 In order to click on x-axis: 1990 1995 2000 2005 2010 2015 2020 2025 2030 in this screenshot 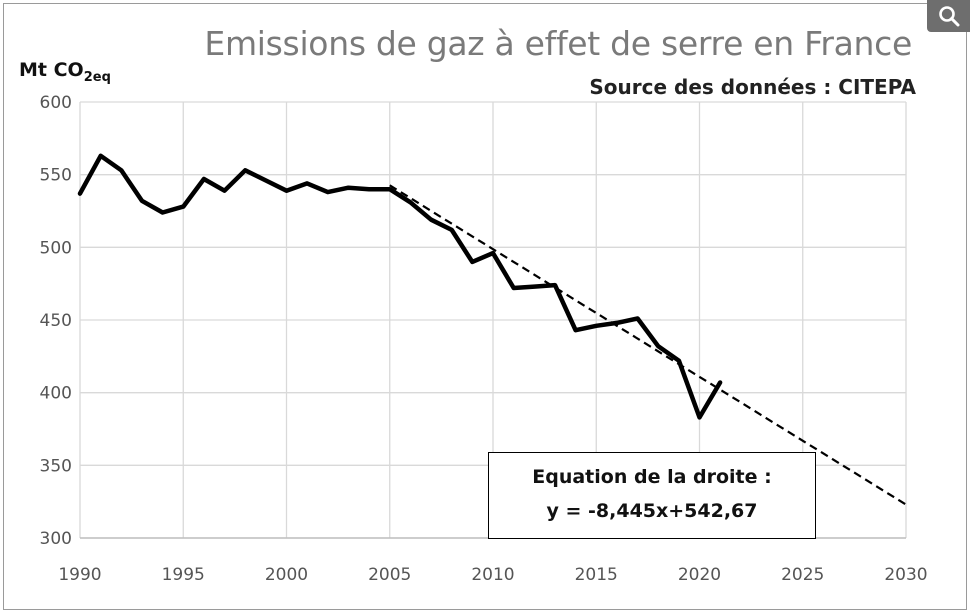, I will do `click(492, 575)`.